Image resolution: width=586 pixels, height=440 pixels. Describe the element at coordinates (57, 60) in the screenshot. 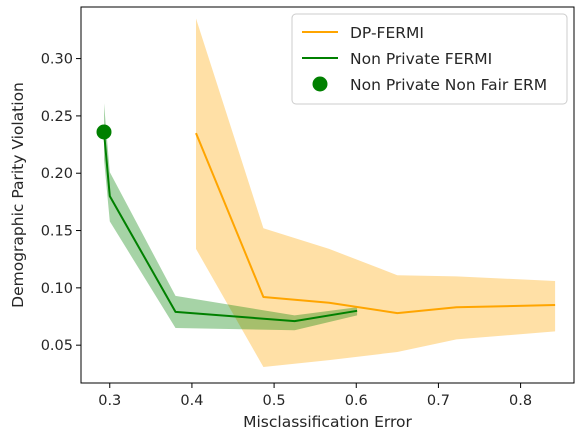

I see `y-tick-label: 0.30` at that location.